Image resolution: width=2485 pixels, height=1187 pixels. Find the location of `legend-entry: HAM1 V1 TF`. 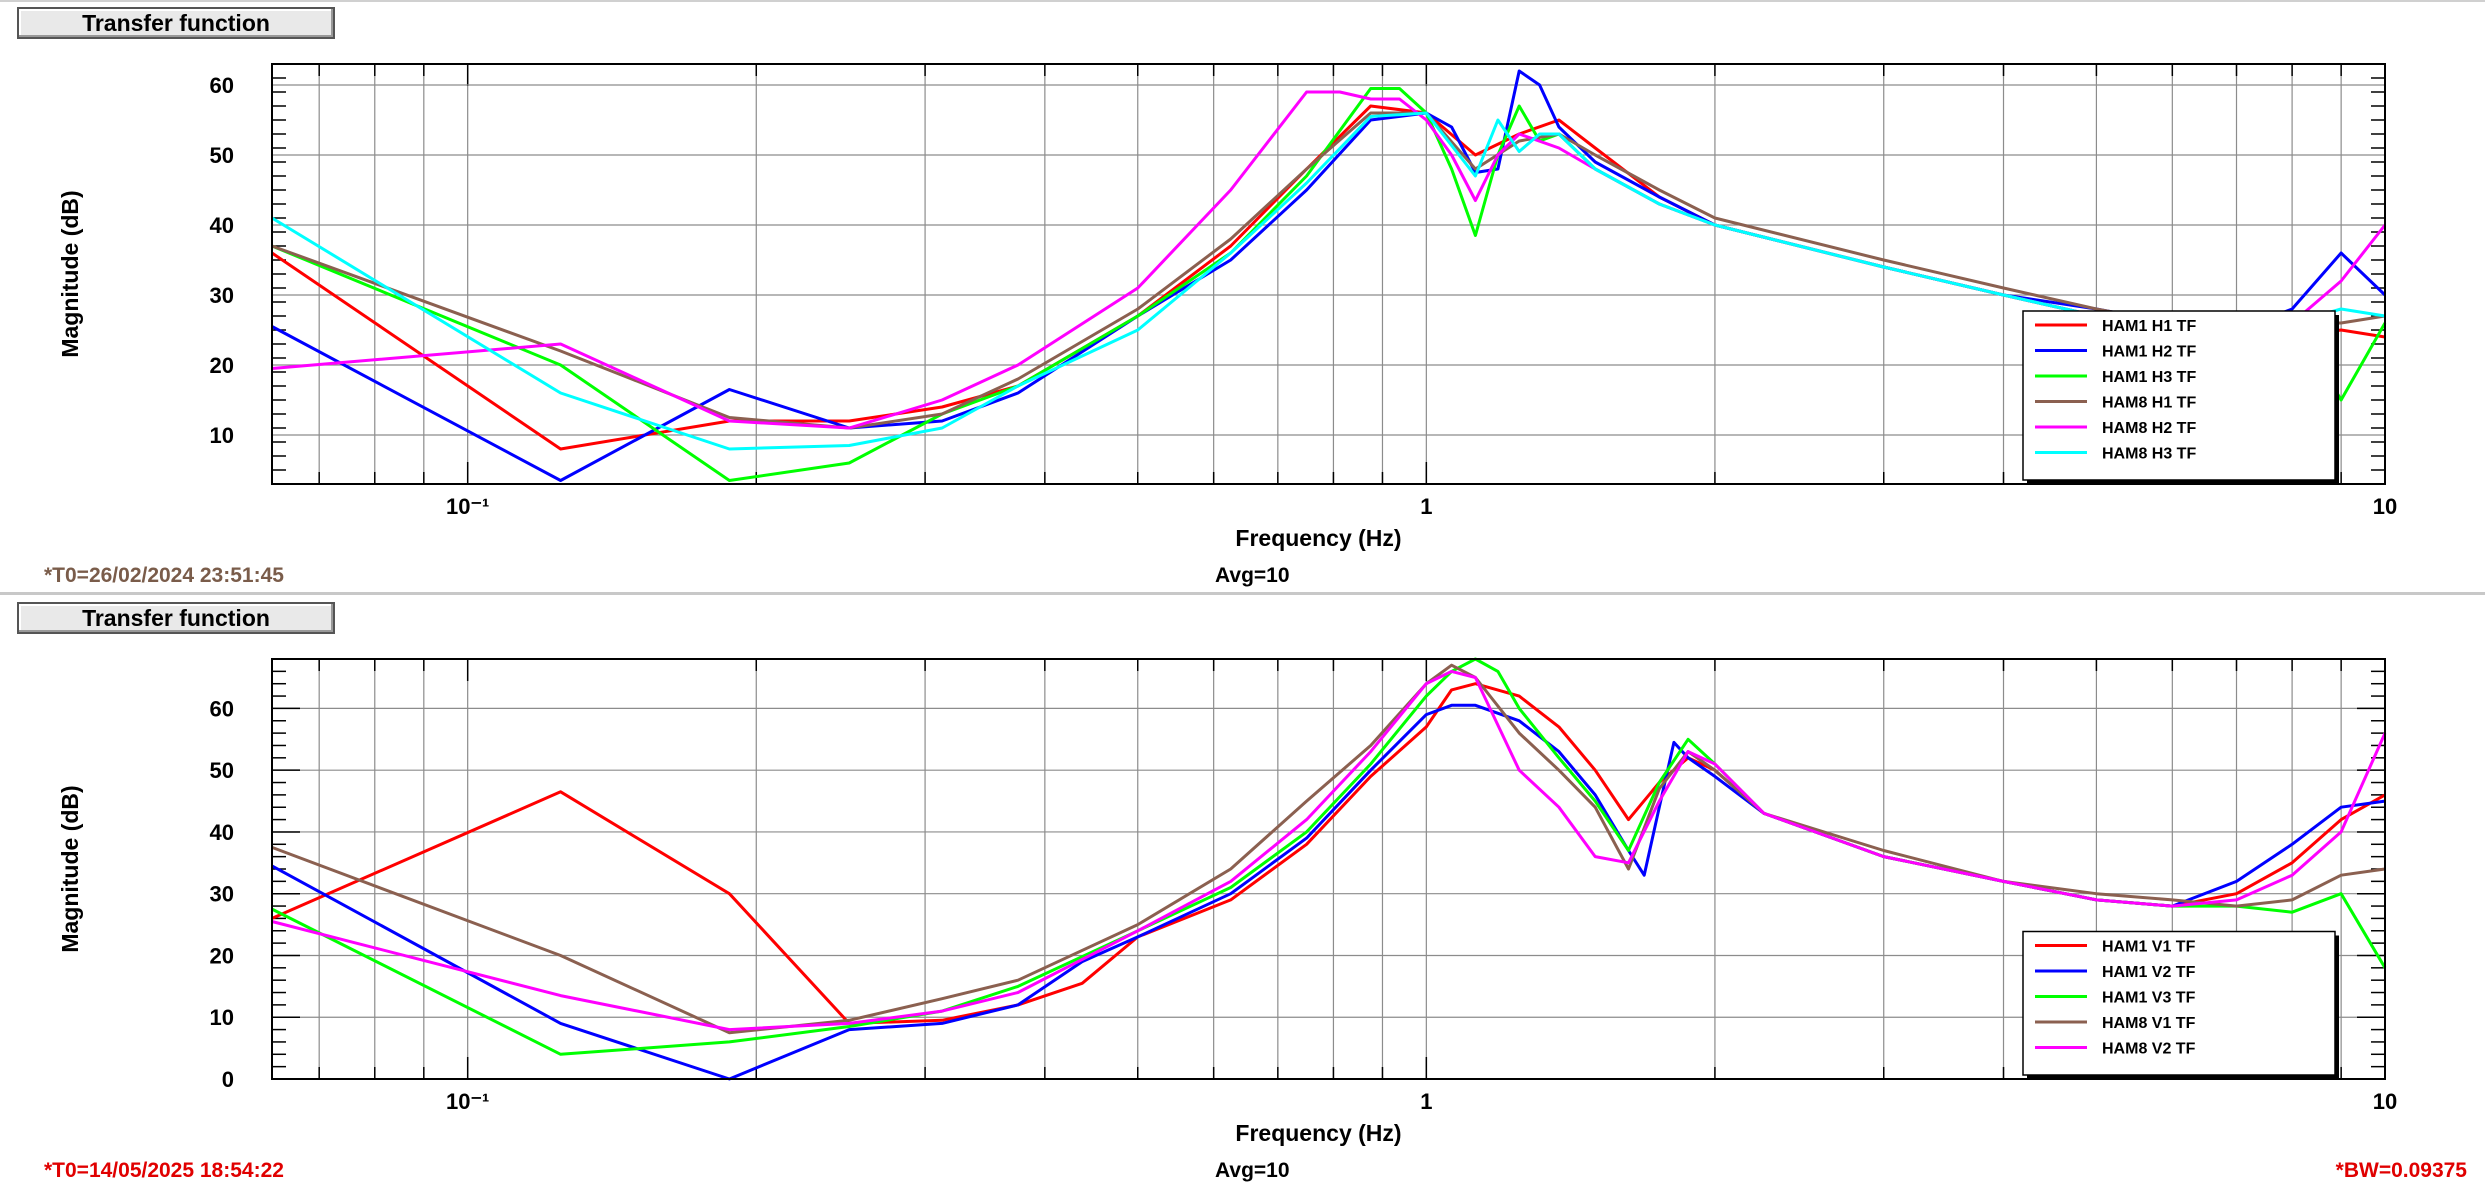

legend-entry: HAM1 V1 TF is located at coordinates (2149, 947).